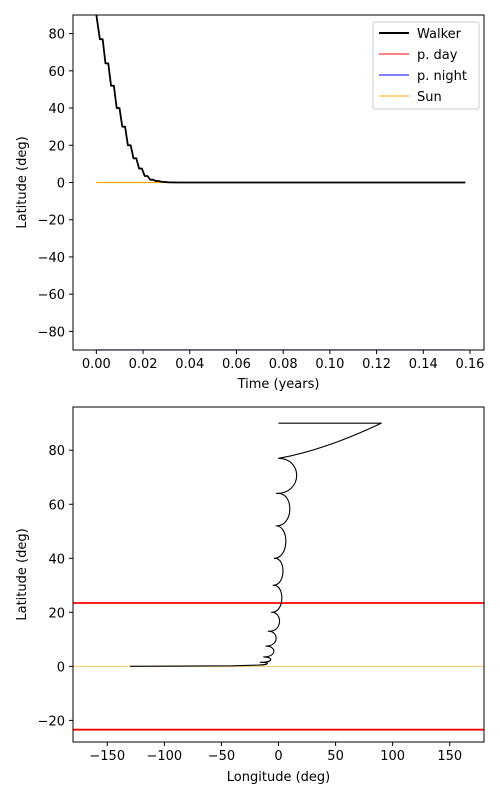 This screenshot has width=500, height=804. What do you see at coordinates (278, 777) in the screenshot?
I see `bottom-x-axis-label: Longitude (deg)` at bounding box center [278, 777].